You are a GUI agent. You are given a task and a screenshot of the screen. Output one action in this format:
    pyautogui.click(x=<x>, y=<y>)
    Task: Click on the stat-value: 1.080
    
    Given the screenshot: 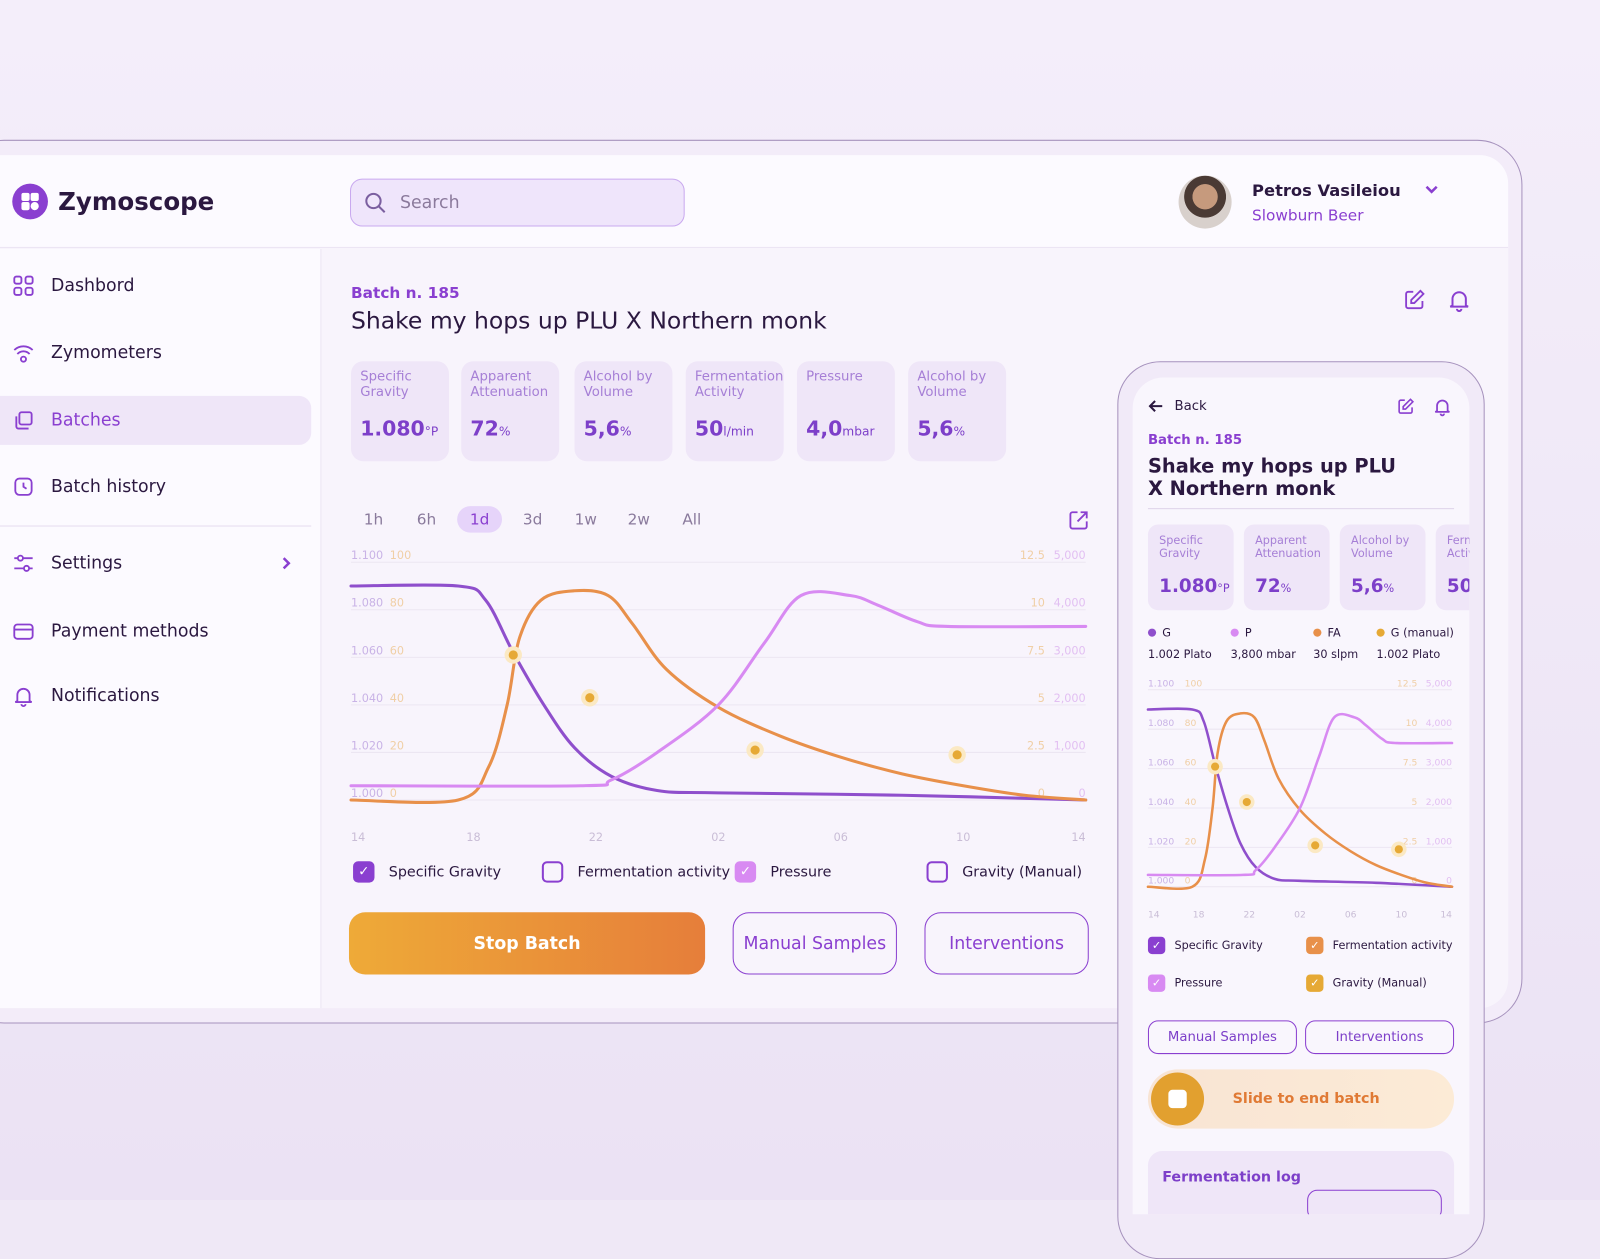 What is the action you would take?
    pyautogui.click(x=392, y=428)
    